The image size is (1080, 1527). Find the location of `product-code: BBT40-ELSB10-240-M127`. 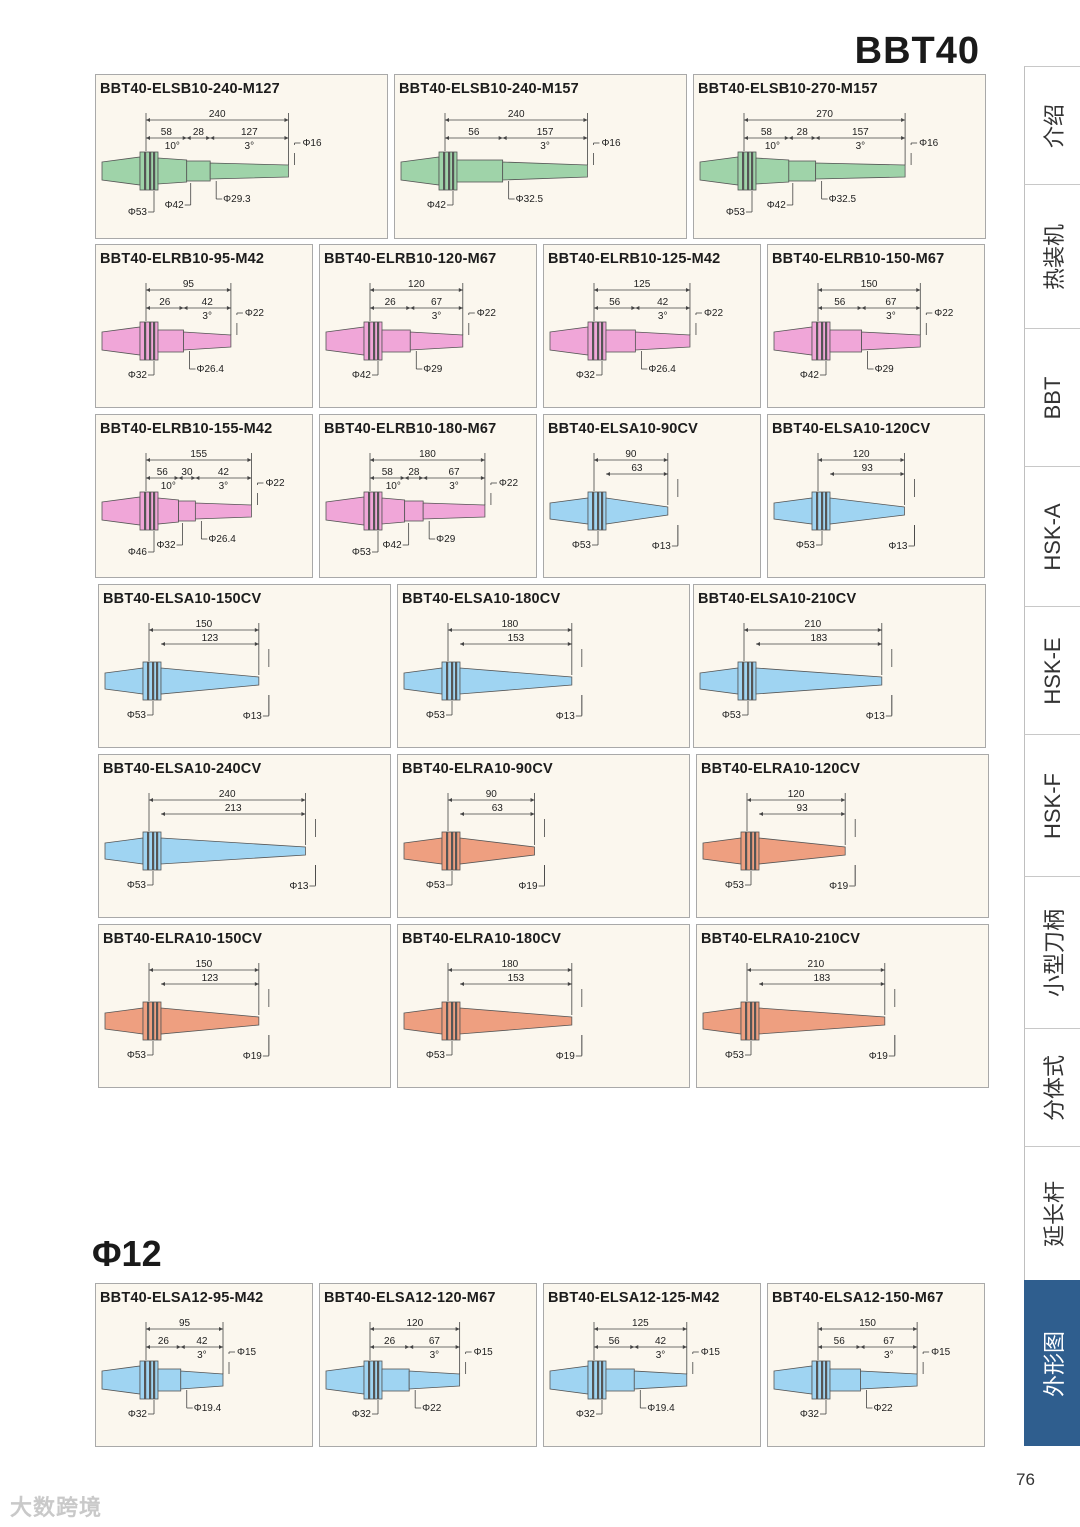

product-code: BBT40-ELSB10-240-M127 is located at coordinates (190, 89).